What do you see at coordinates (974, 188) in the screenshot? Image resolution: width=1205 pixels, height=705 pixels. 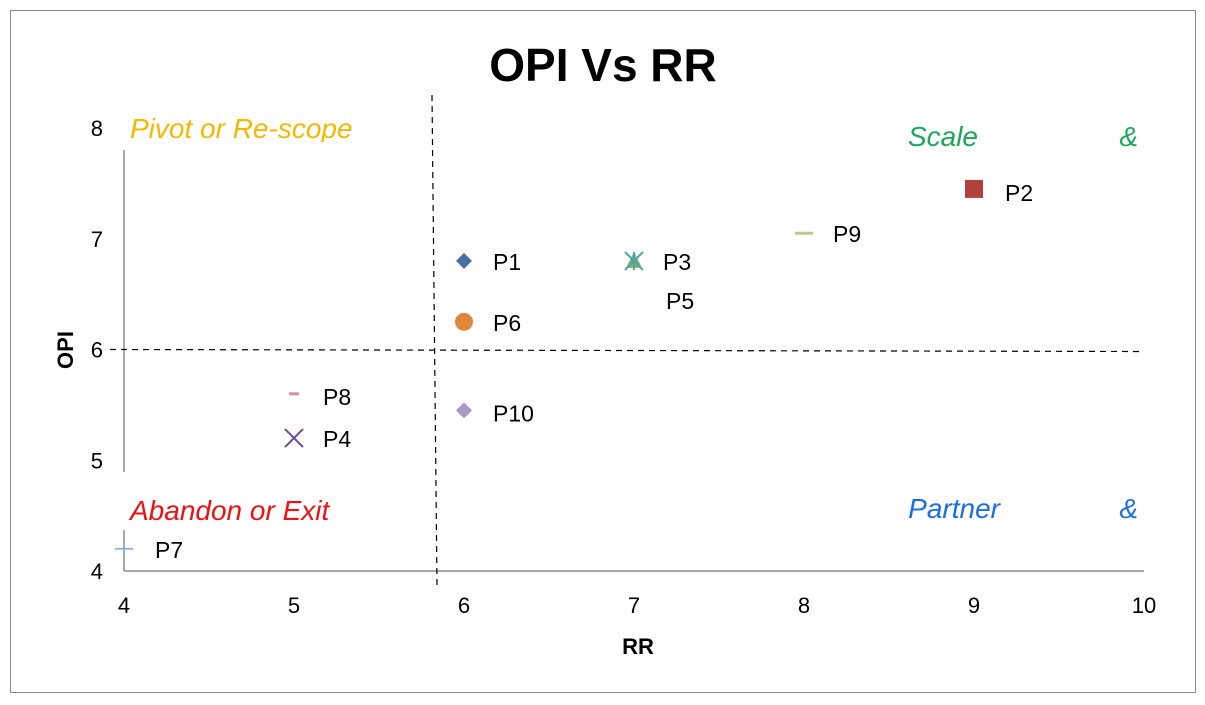 I see `square-marker` at bounding box center [974, 188].